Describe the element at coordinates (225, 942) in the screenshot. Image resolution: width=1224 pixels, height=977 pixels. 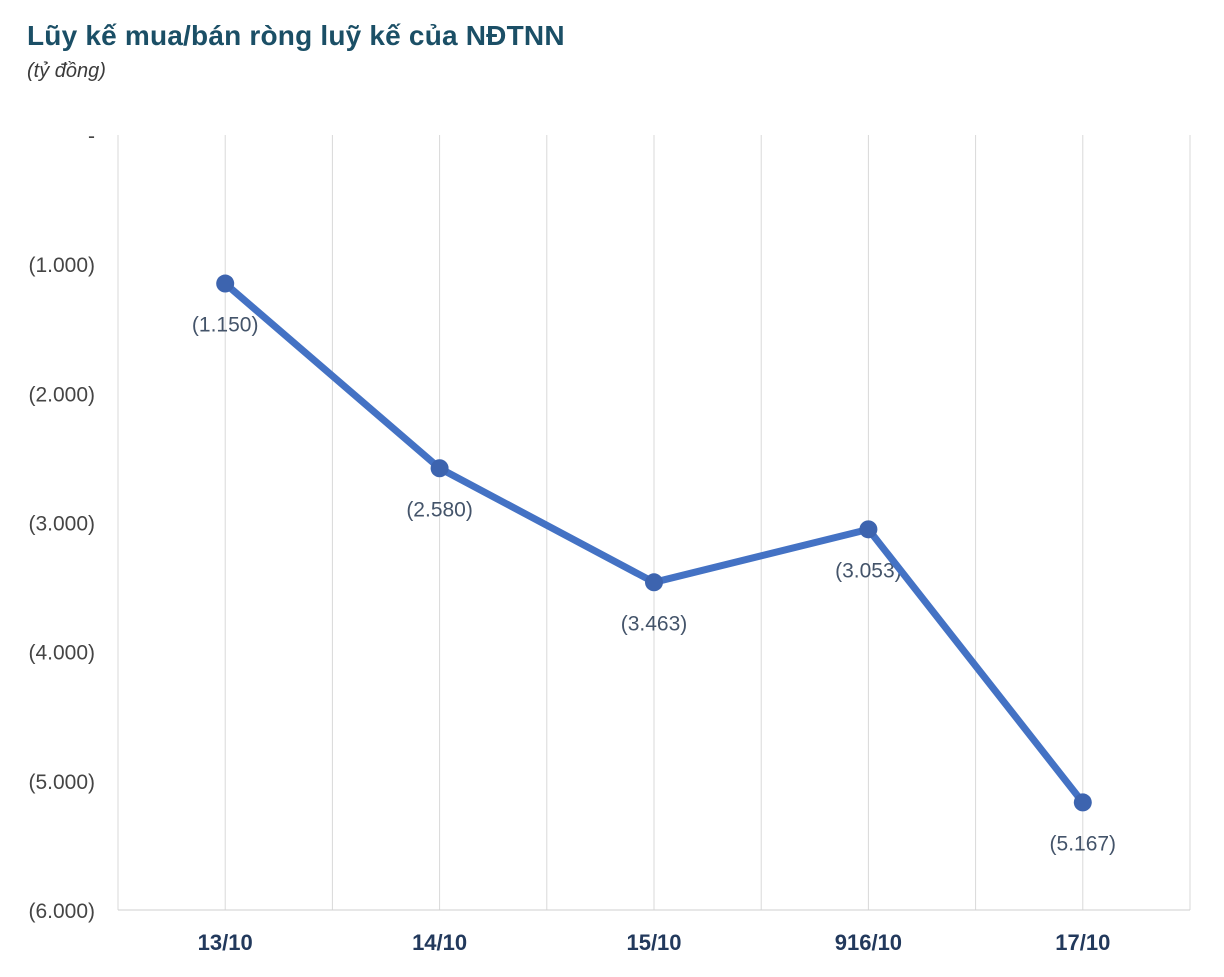
I see `x-axis-tick-label: 13/10` at that location.